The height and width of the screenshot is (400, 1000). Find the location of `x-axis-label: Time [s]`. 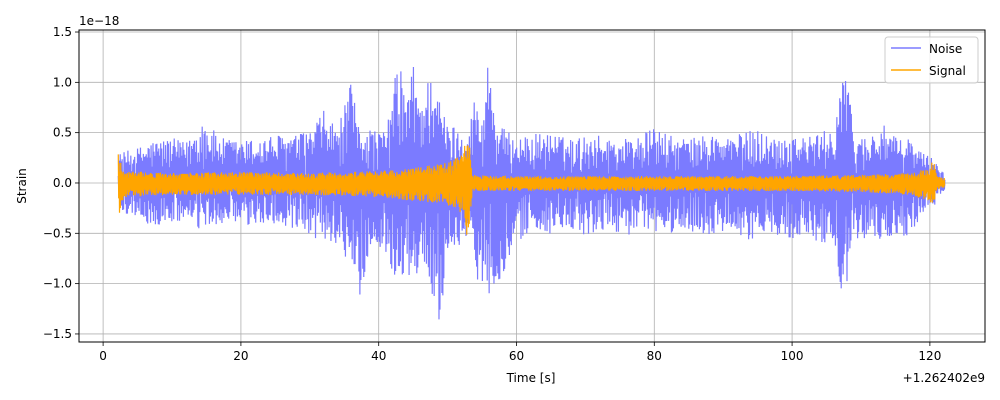

x-axis-label: Time [s] is located at coordinates (531, 378).